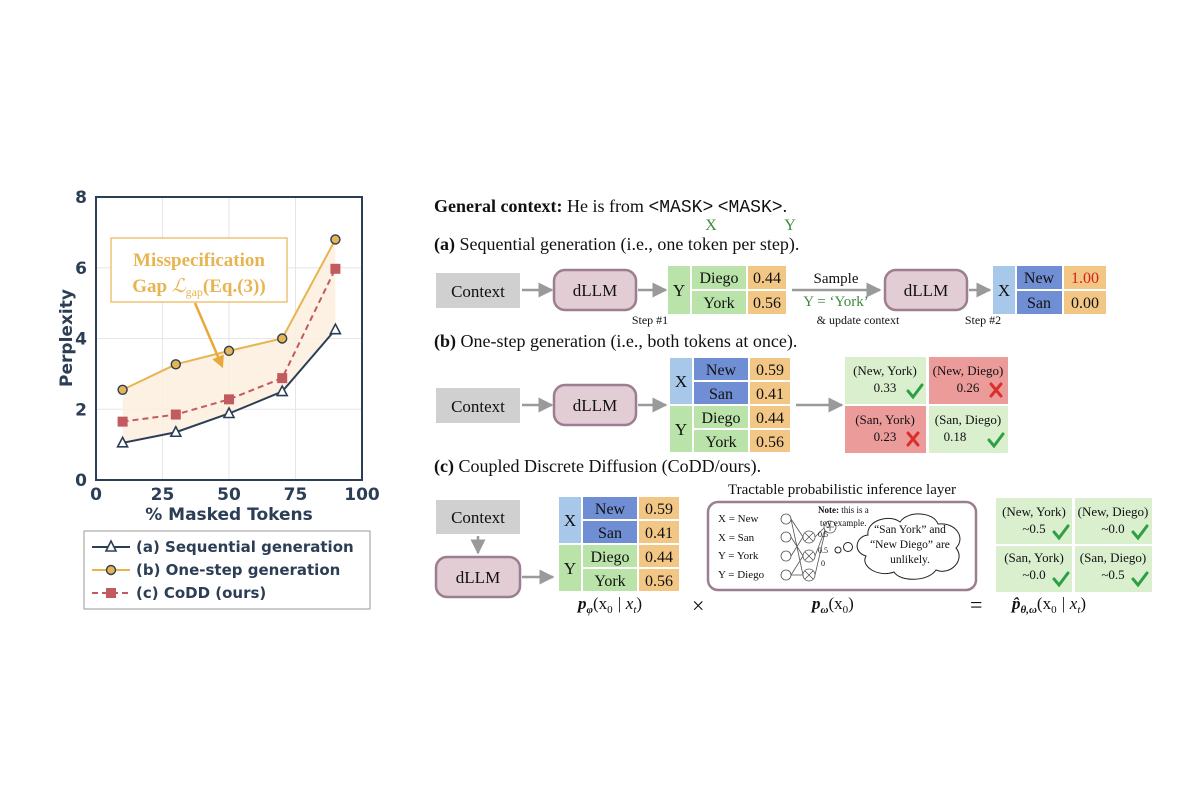 This screenshot has width=1200, height=800. Describe the element at coordinates (229, 399) in the screenshot. I see `data-point-codd` at that location.